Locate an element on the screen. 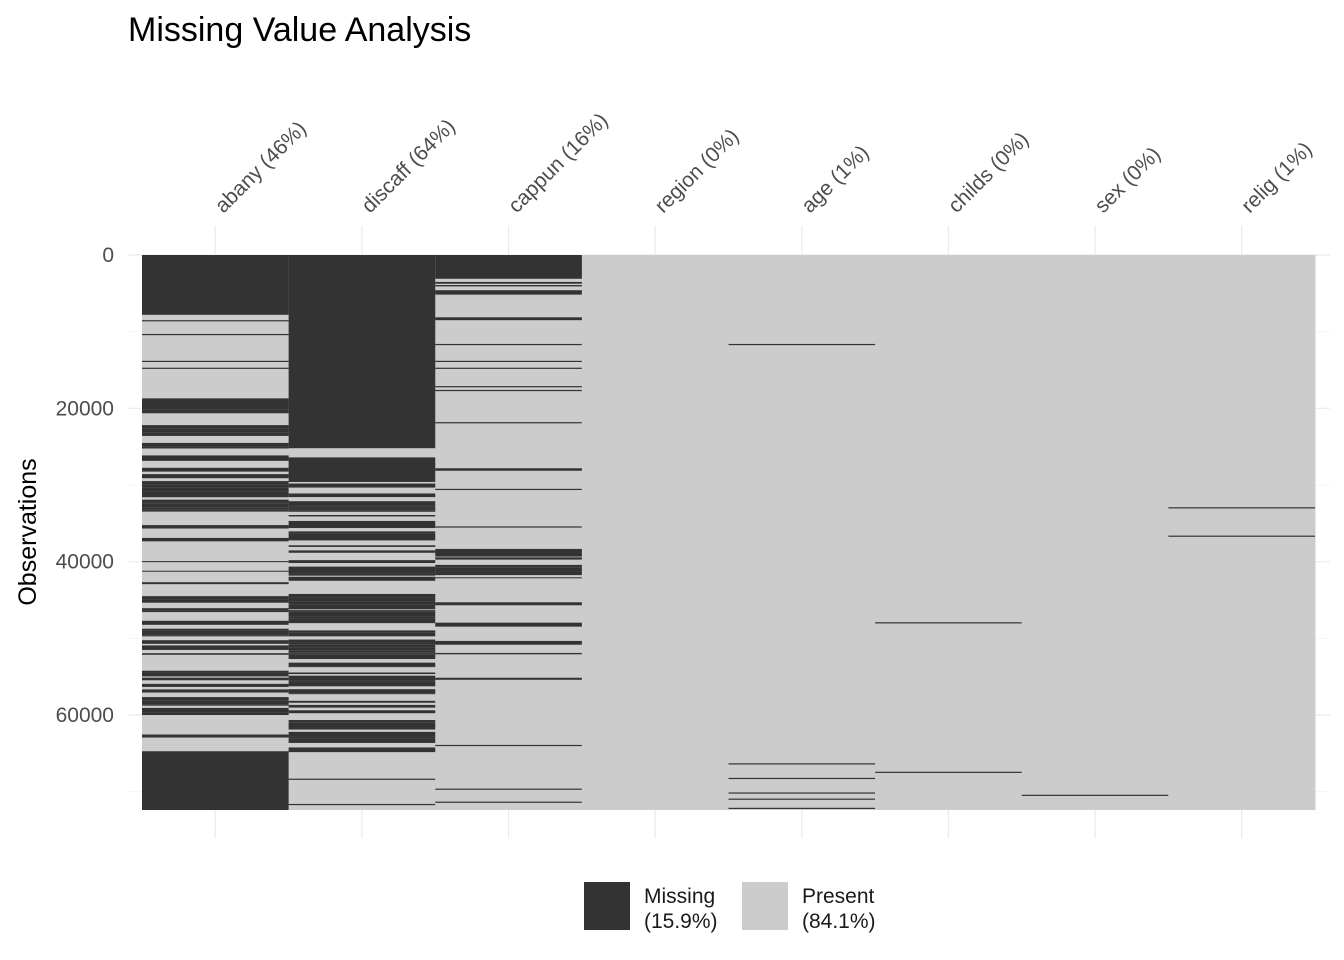 The image size is (1344, 960). column-abany is located at coordinates (216, 532).